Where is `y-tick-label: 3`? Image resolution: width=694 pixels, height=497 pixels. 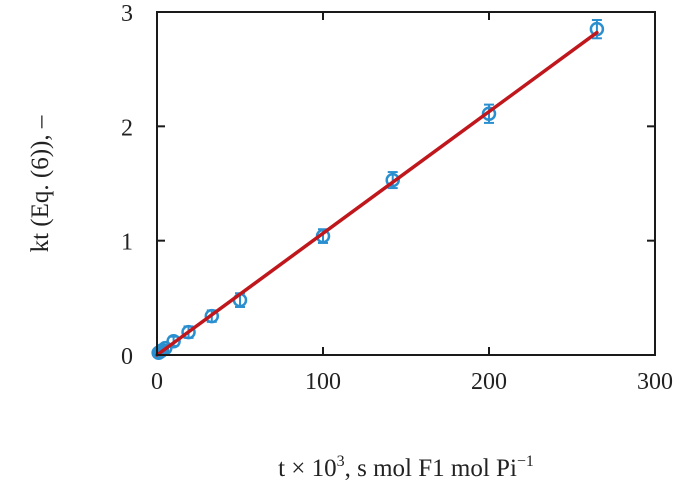
y-tick-label: 3 is located at coordinates (127, 14).